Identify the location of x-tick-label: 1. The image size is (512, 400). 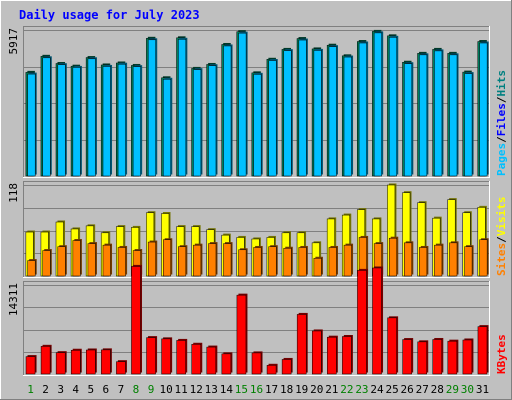
(30, 389).